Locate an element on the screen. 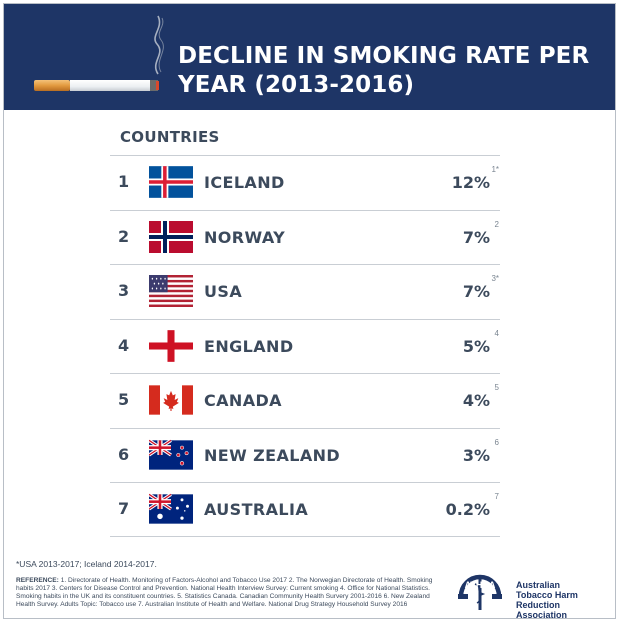 This screenshot has width=620, height=626. reference-mark: 7 is located at coordinates (496, 496).